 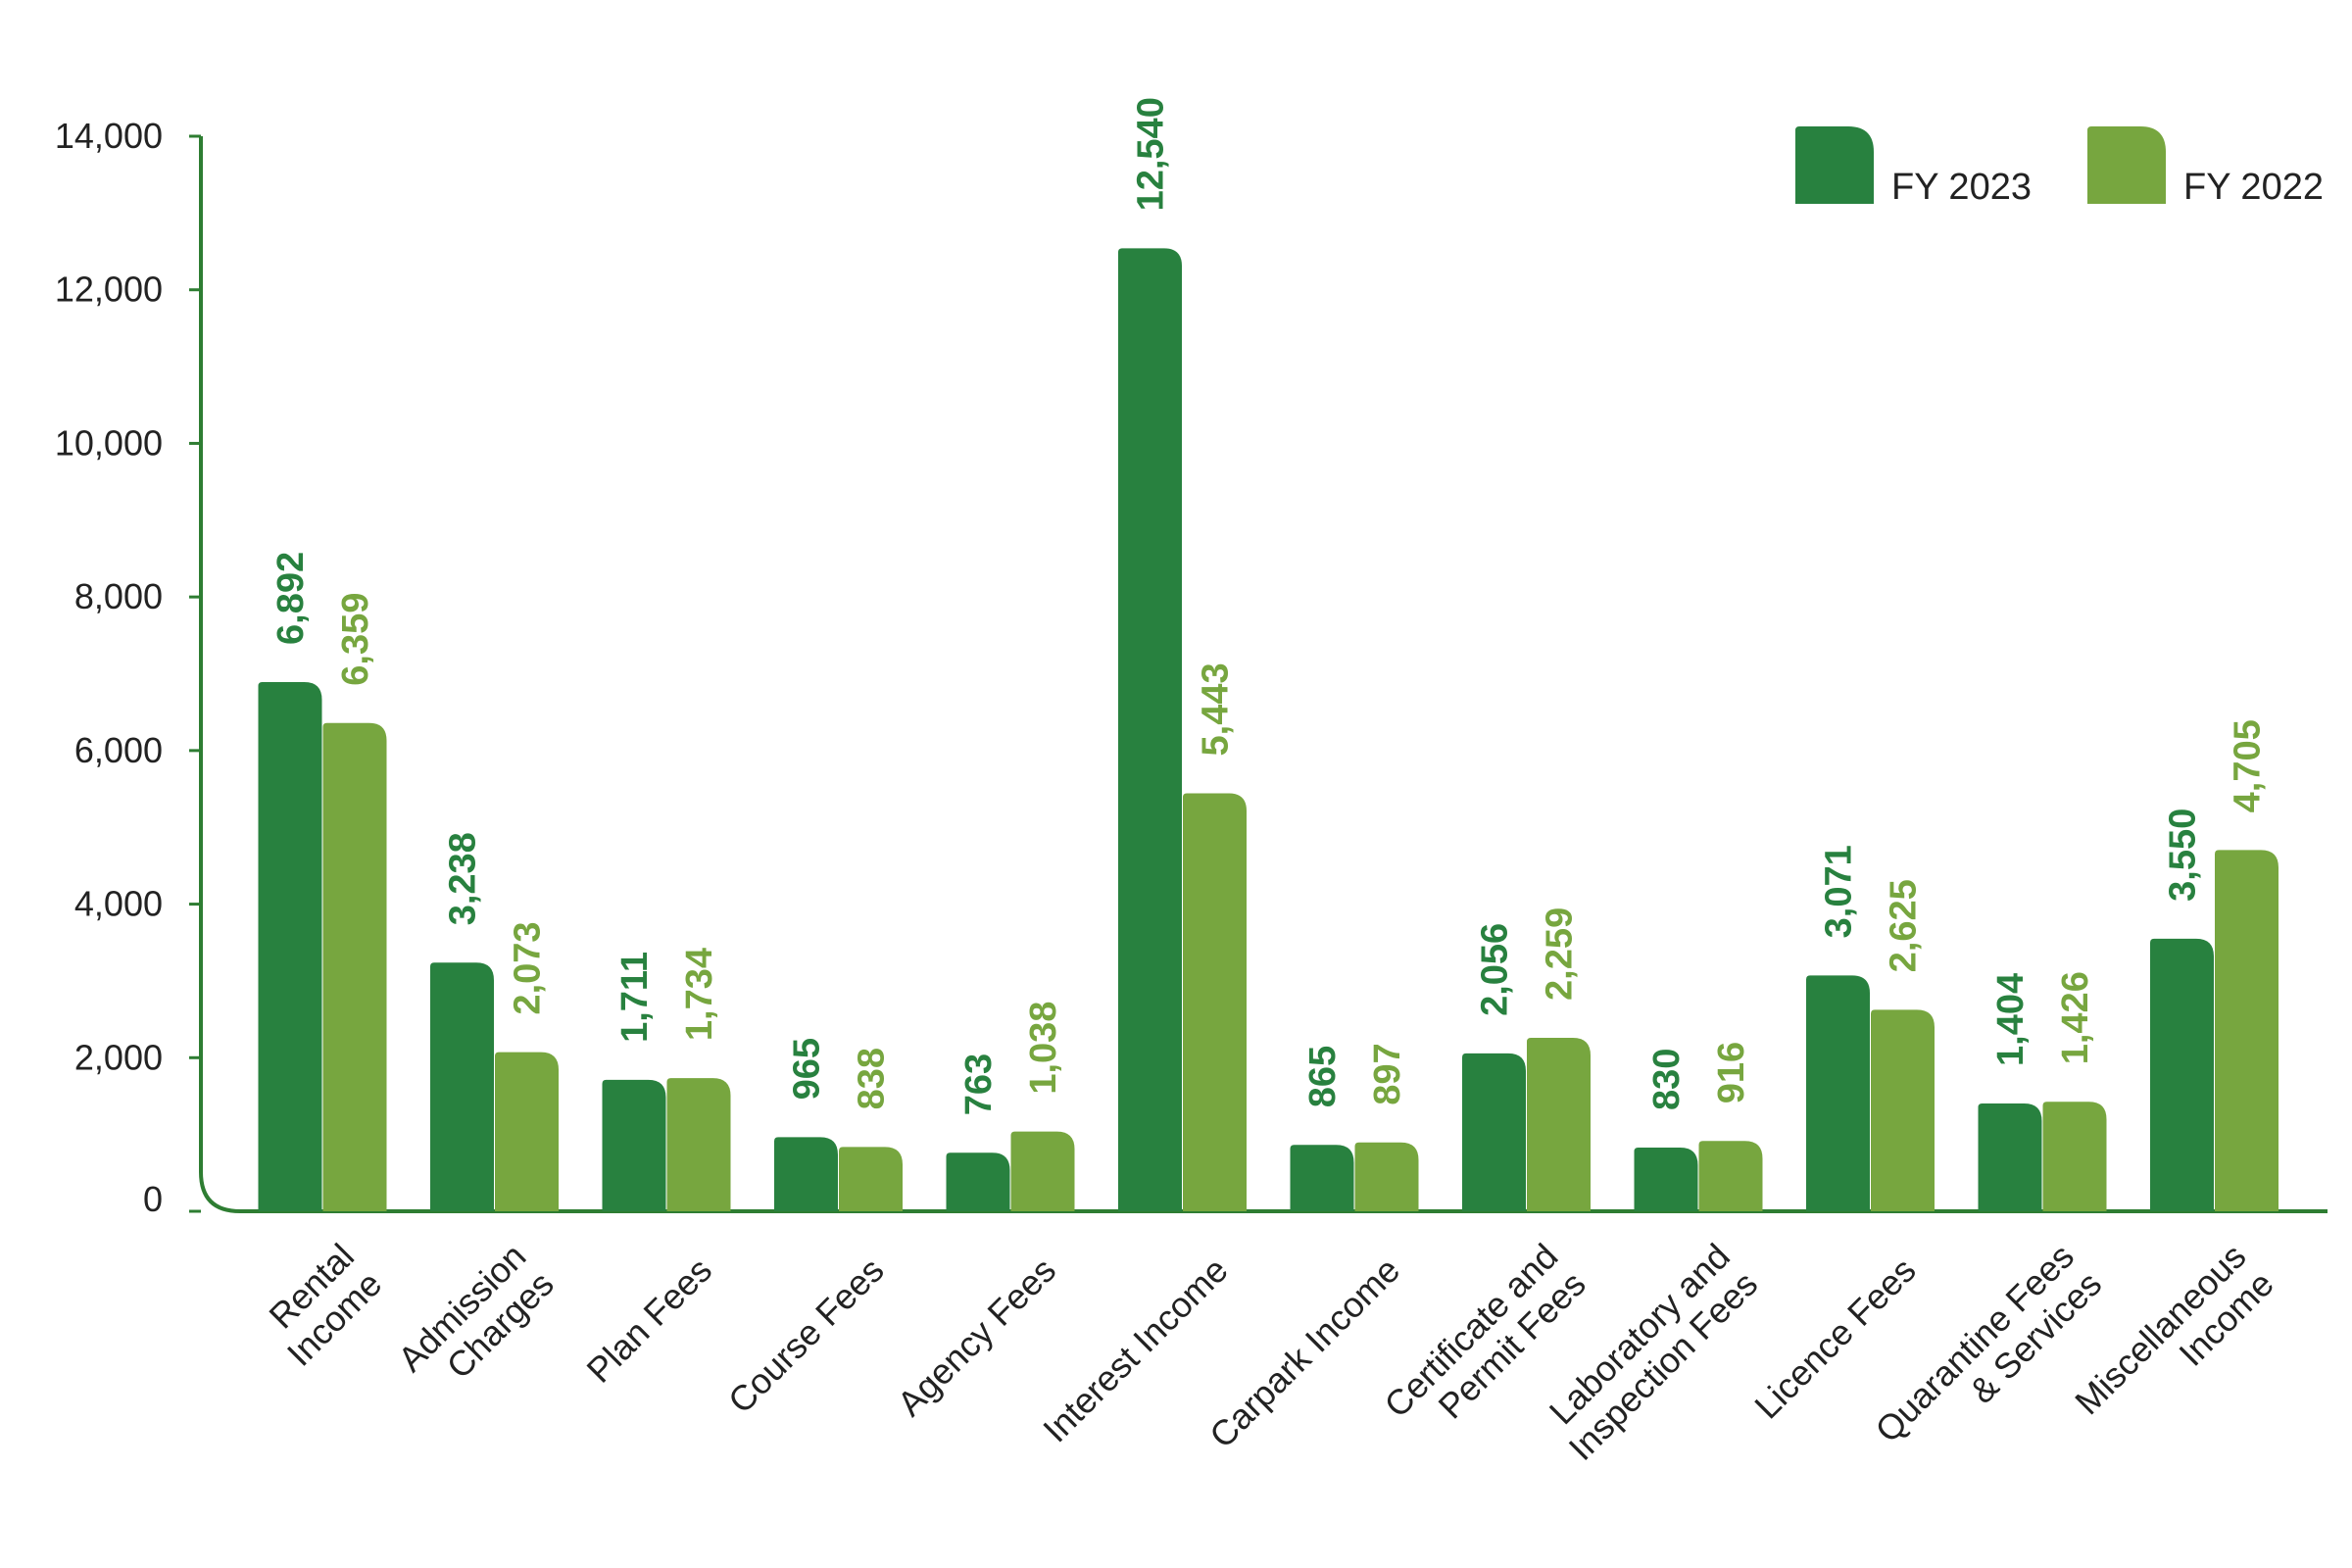 I want to click on legend-label: FY 2022, so click(x=2253, y=187).